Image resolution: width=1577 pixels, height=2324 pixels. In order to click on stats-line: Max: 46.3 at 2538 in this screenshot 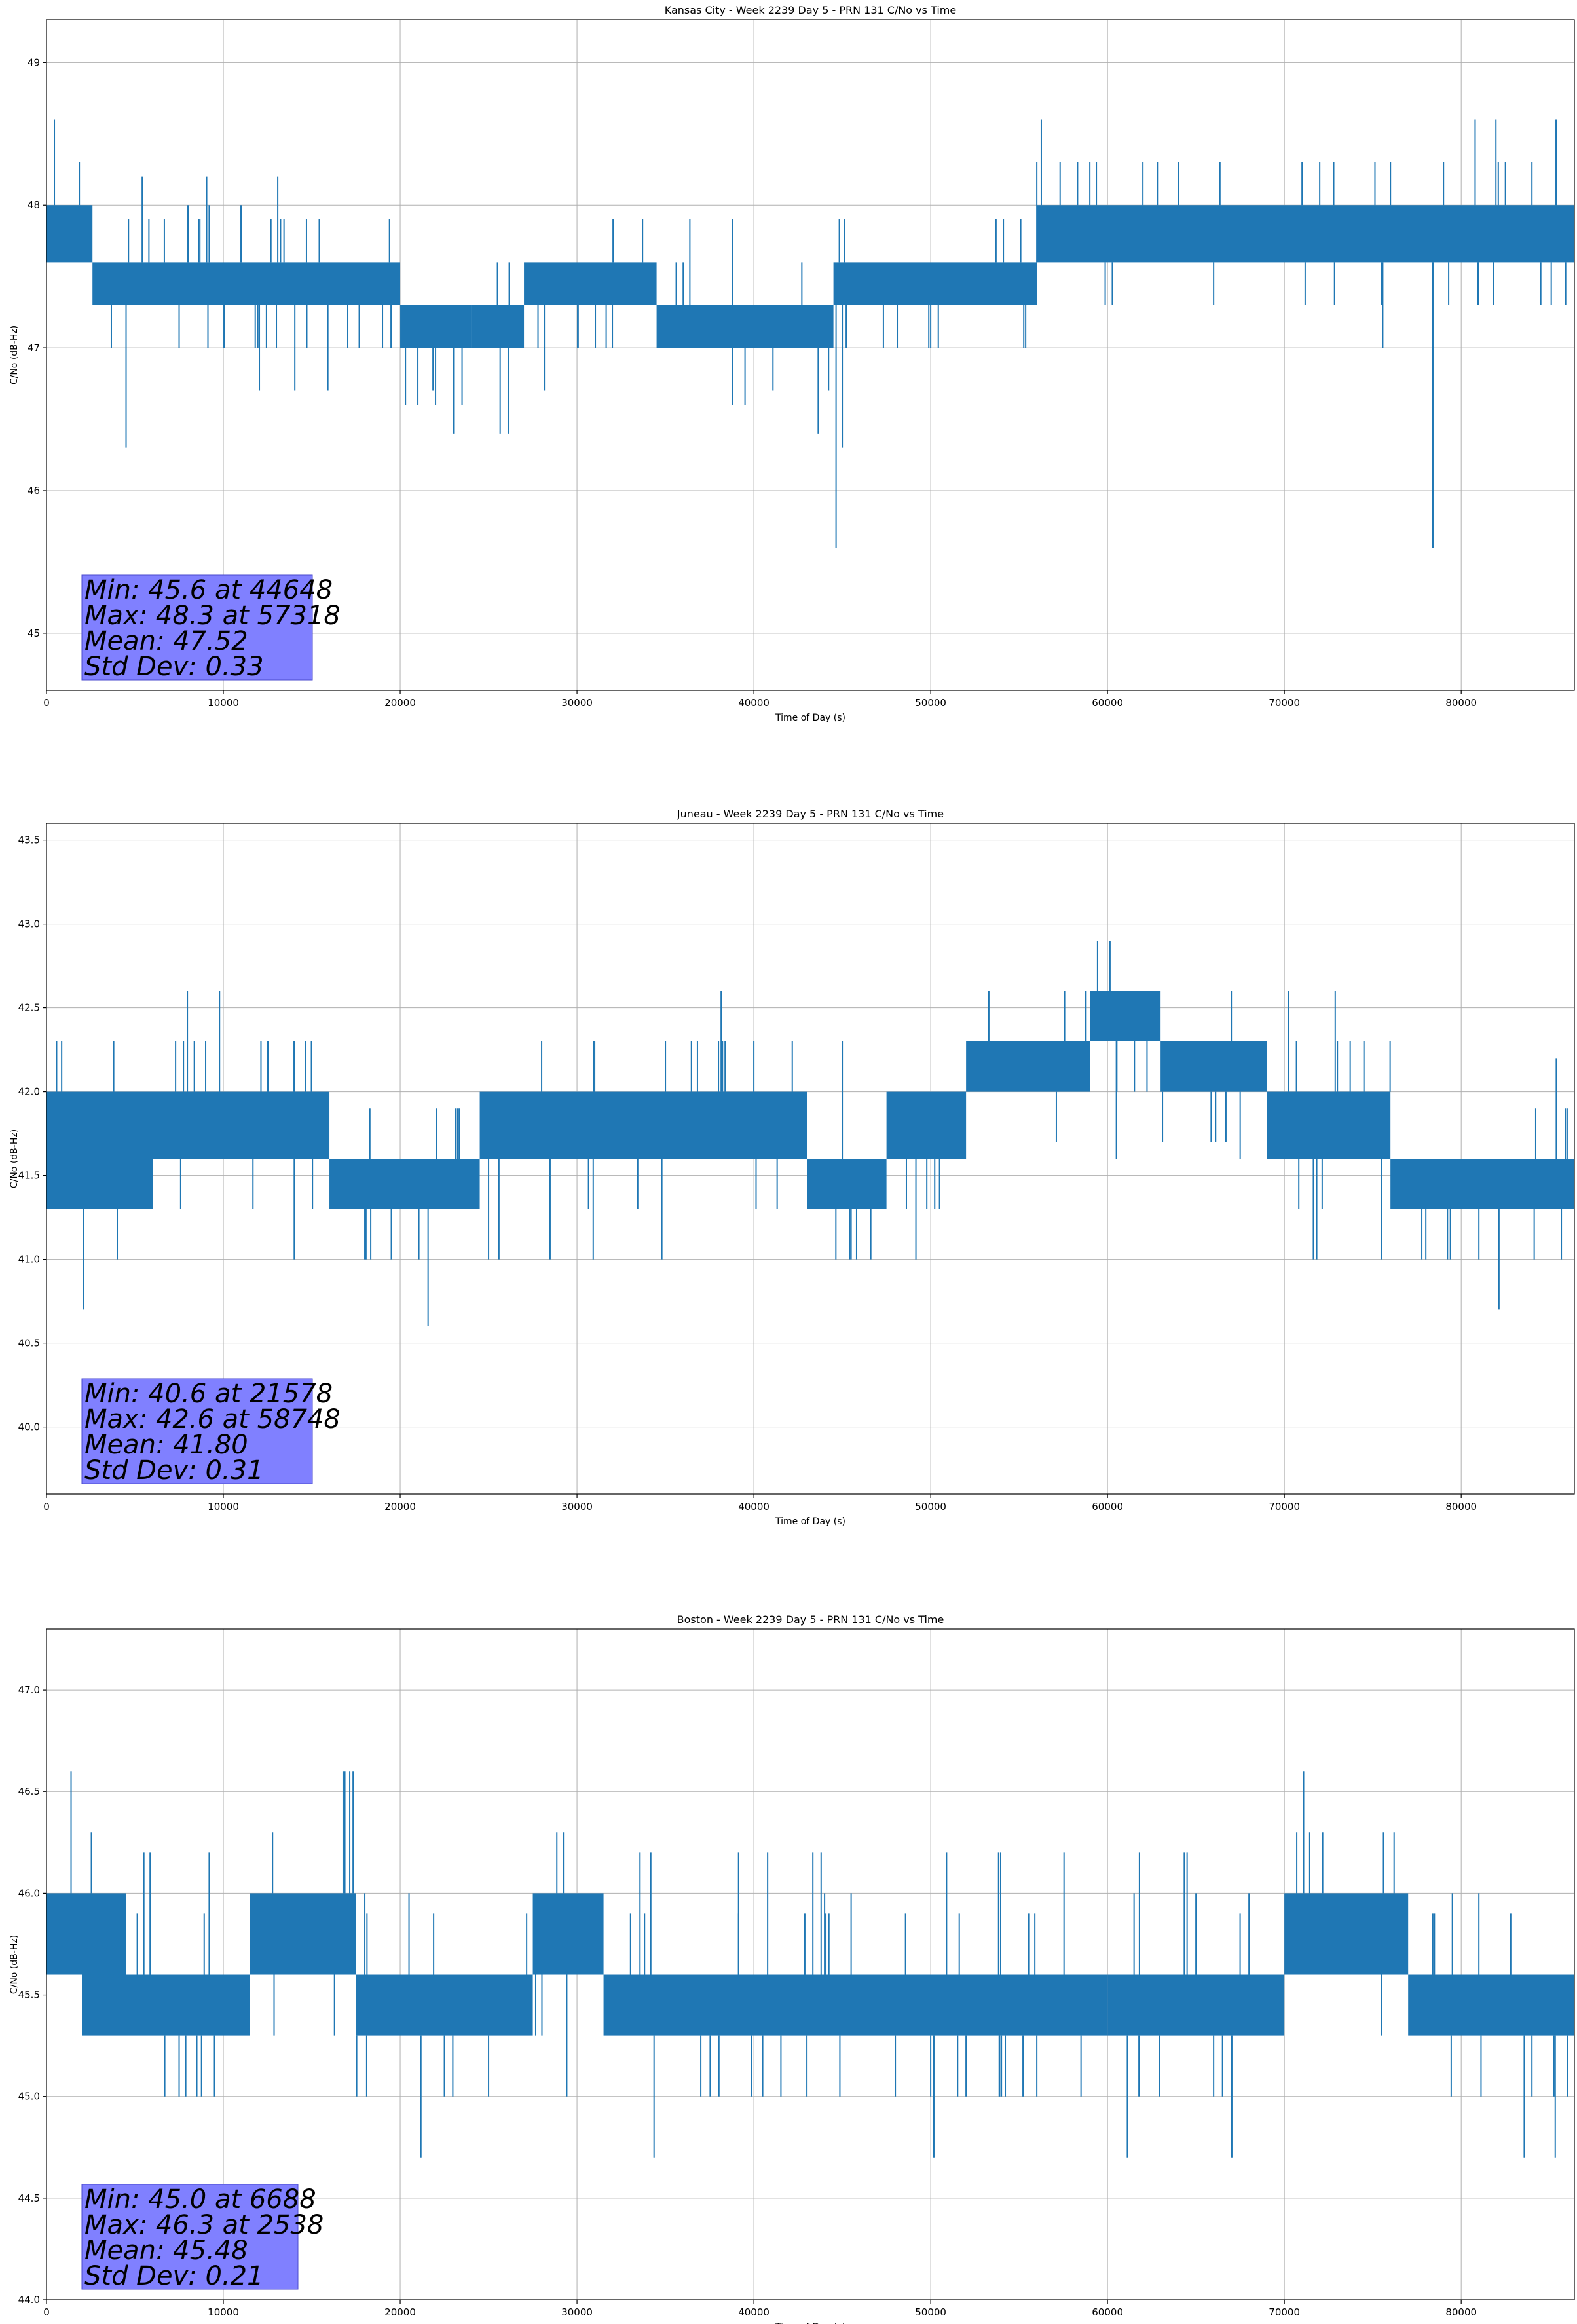, I will do `click(204, 2225)`.